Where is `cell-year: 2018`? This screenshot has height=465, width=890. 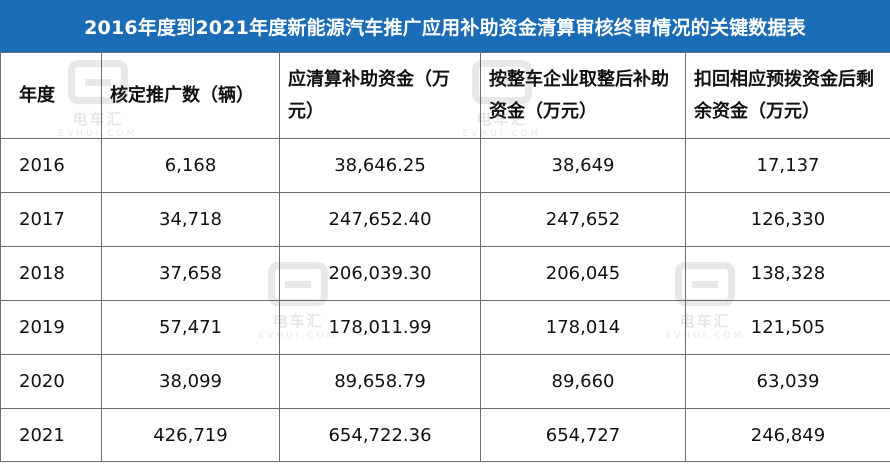 cell-year: 2018 is located at coordinates (51, 273).